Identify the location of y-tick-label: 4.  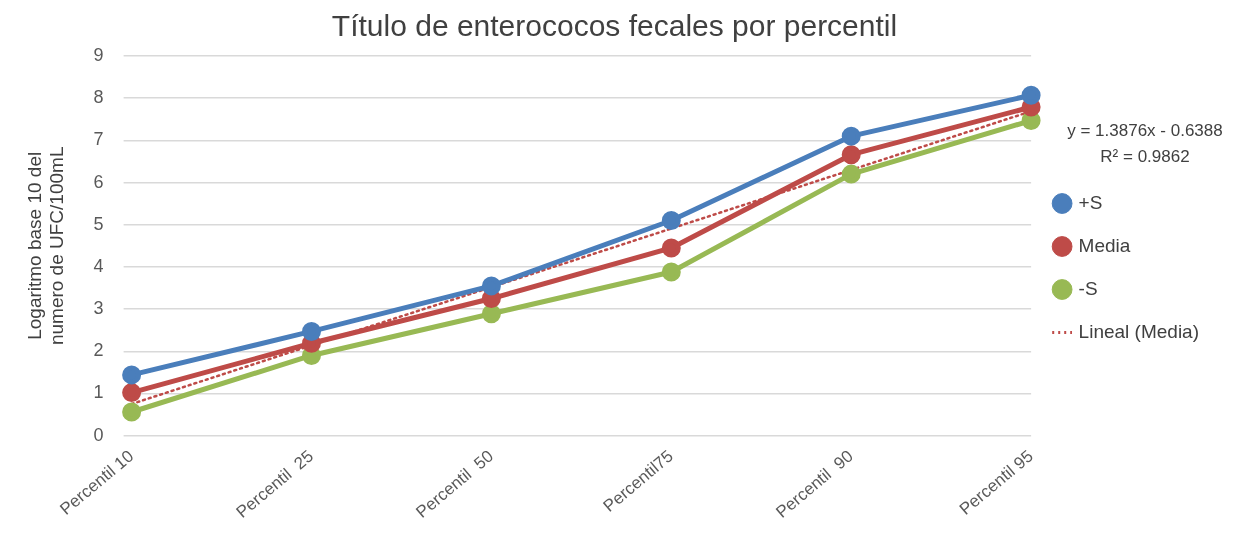
(98, 265).